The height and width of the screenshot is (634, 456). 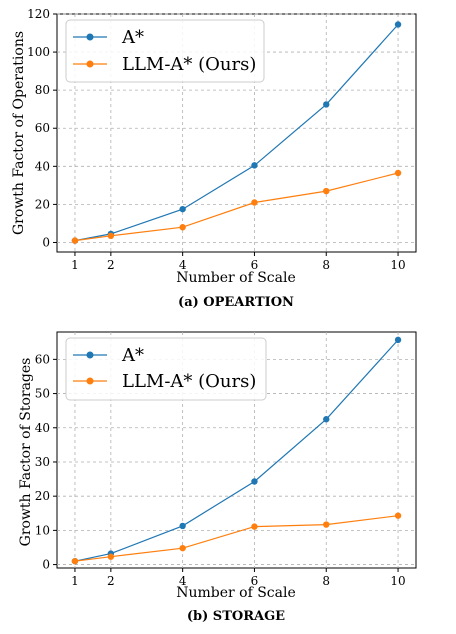 I want to click on caption-operations: (a) OPEARTION, so click(x=236, y=302).